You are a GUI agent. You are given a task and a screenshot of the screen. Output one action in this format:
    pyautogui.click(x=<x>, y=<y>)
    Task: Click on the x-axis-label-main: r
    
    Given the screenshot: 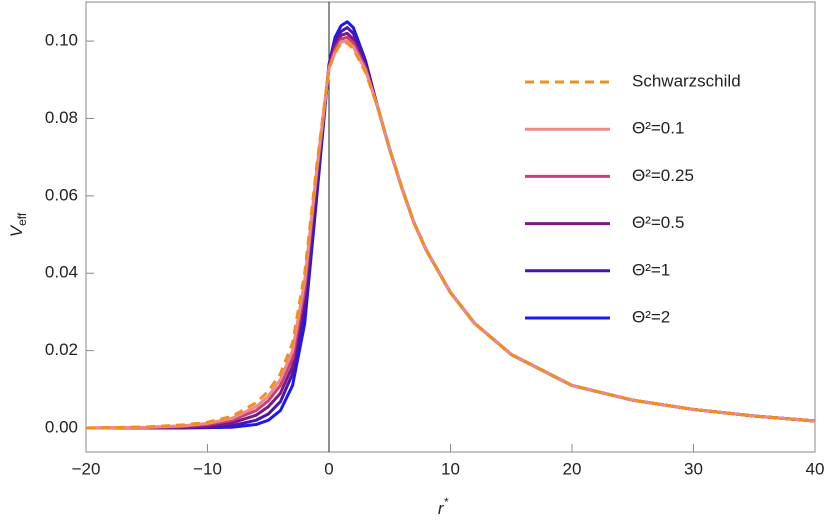 What is the action you would take?
    pyautogui.click(x=441, y=508)
    